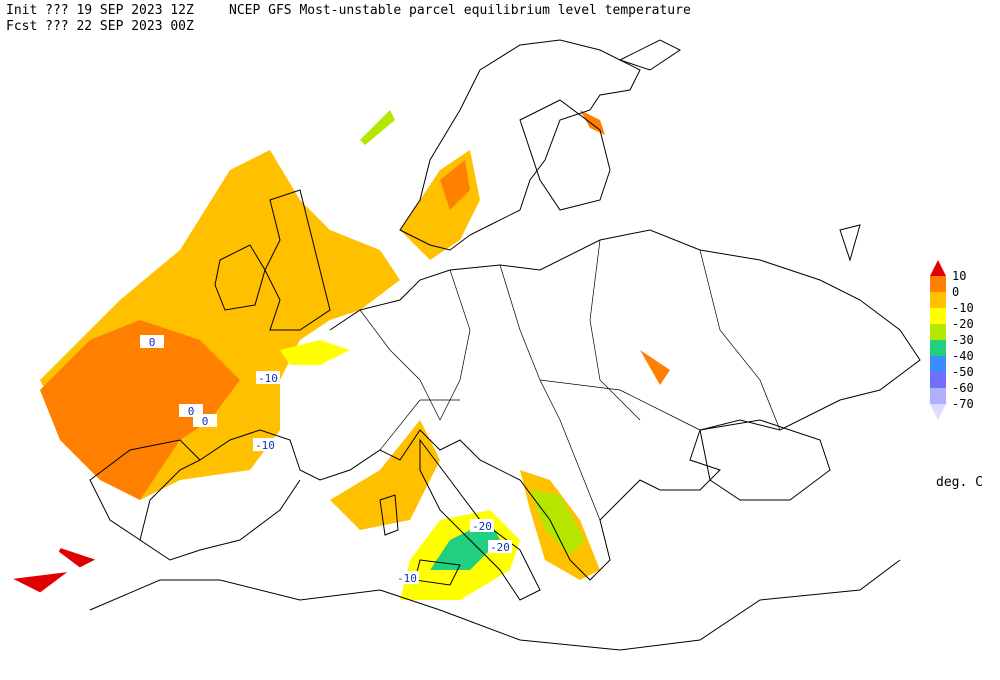  Describe the element at coordinates (963, 388) in the screenshot. I see `legend-label: -60` at that location.